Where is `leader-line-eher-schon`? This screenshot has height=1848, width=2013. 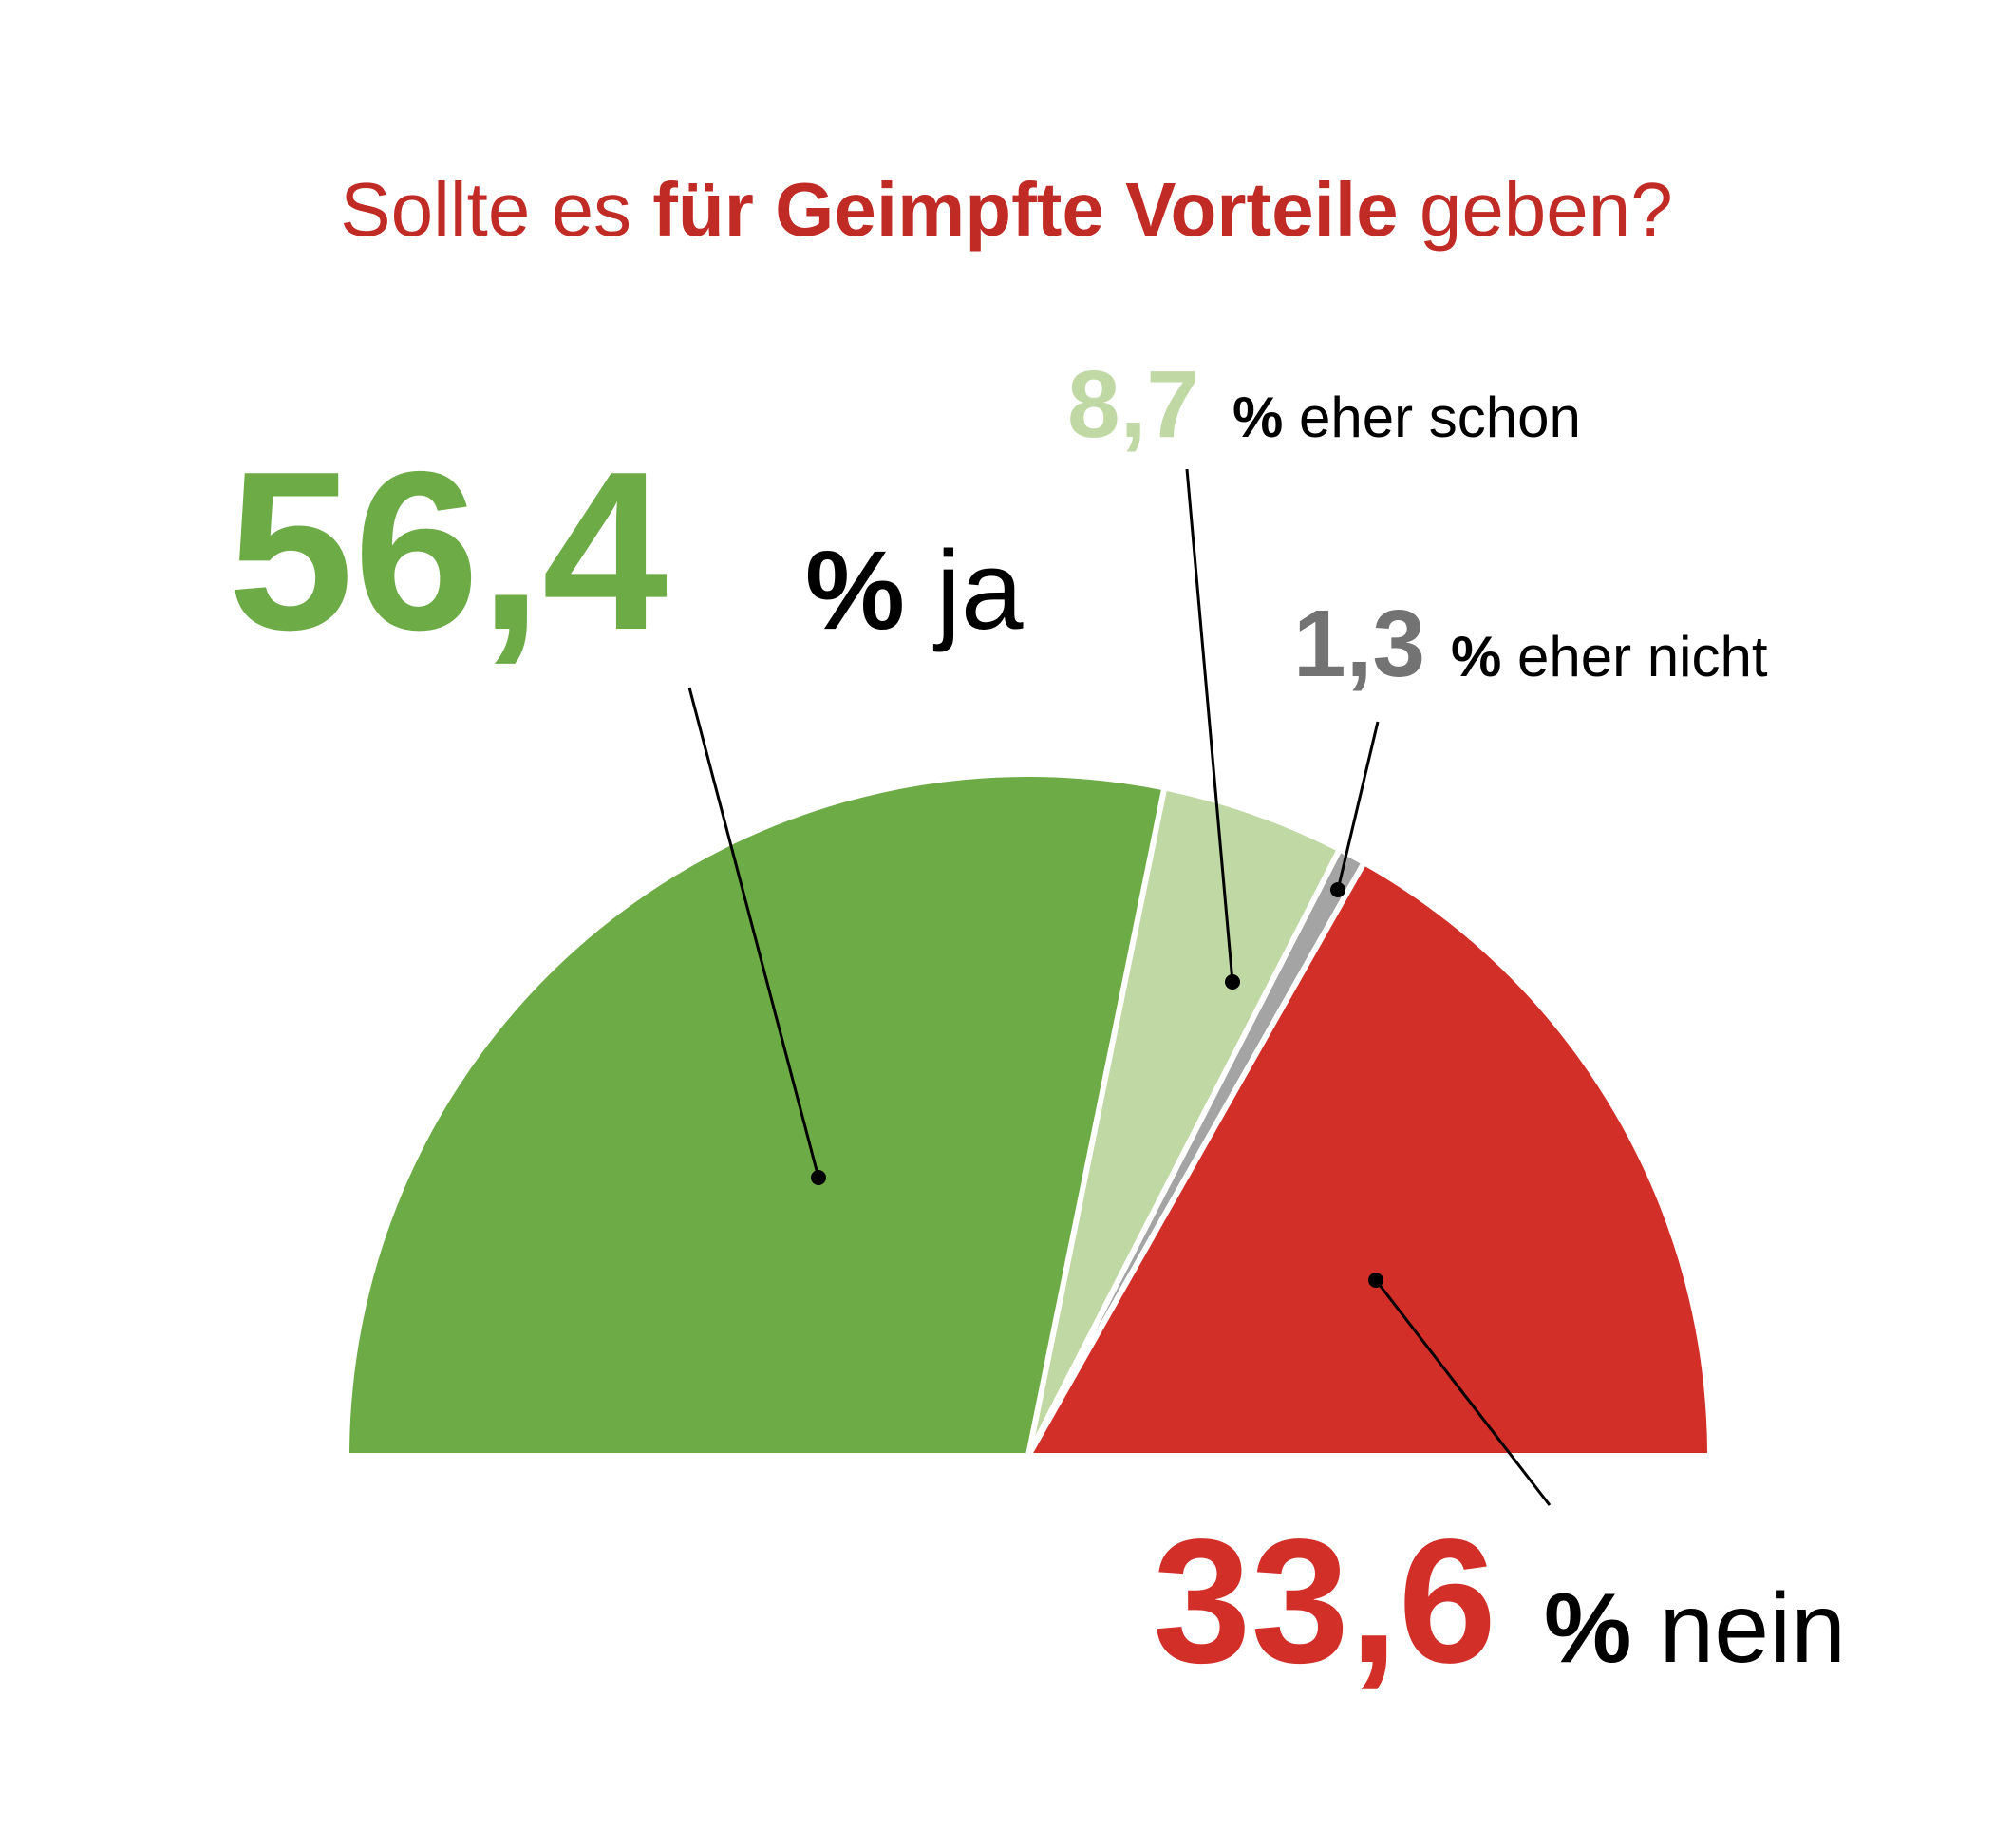
leader-line-eher-schon is located at coordinates (1209, 725).